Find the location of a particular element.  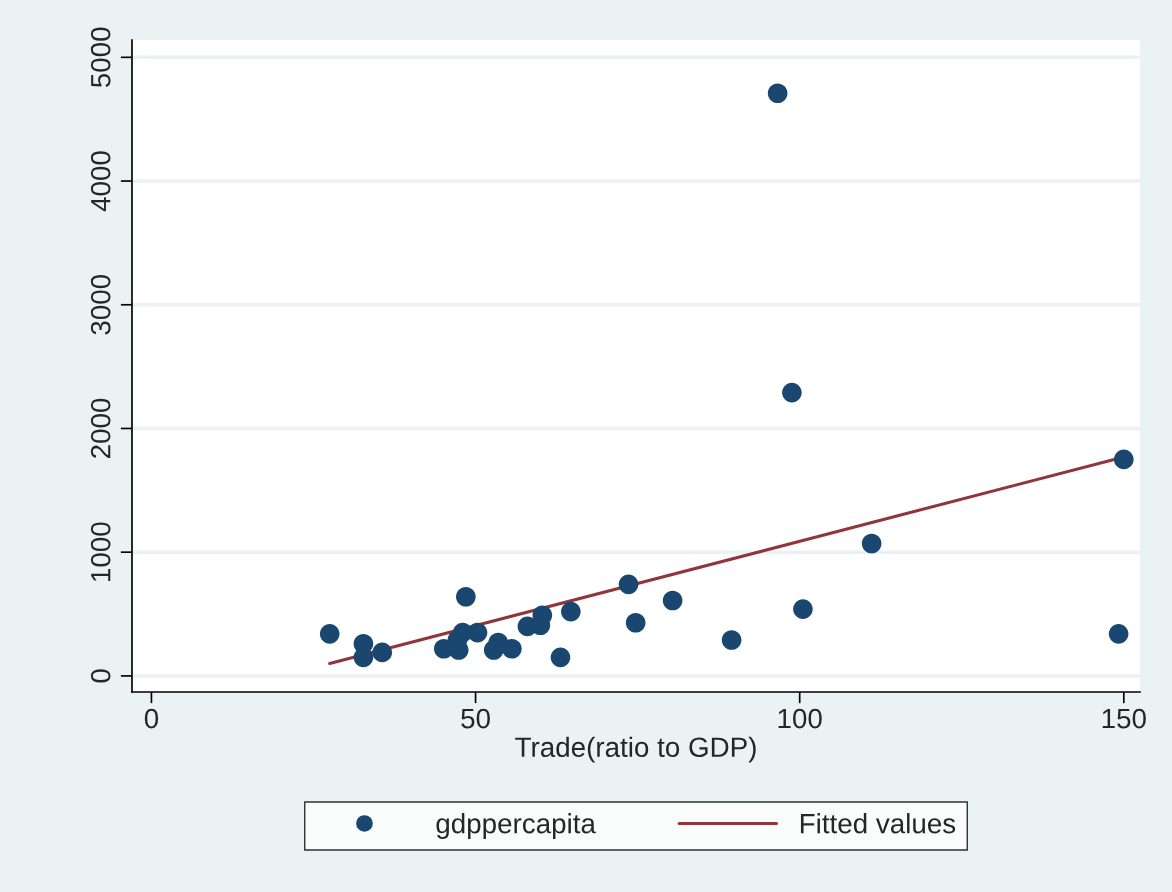

y-tick-label: 1000 is located at coordinates (100, 551).